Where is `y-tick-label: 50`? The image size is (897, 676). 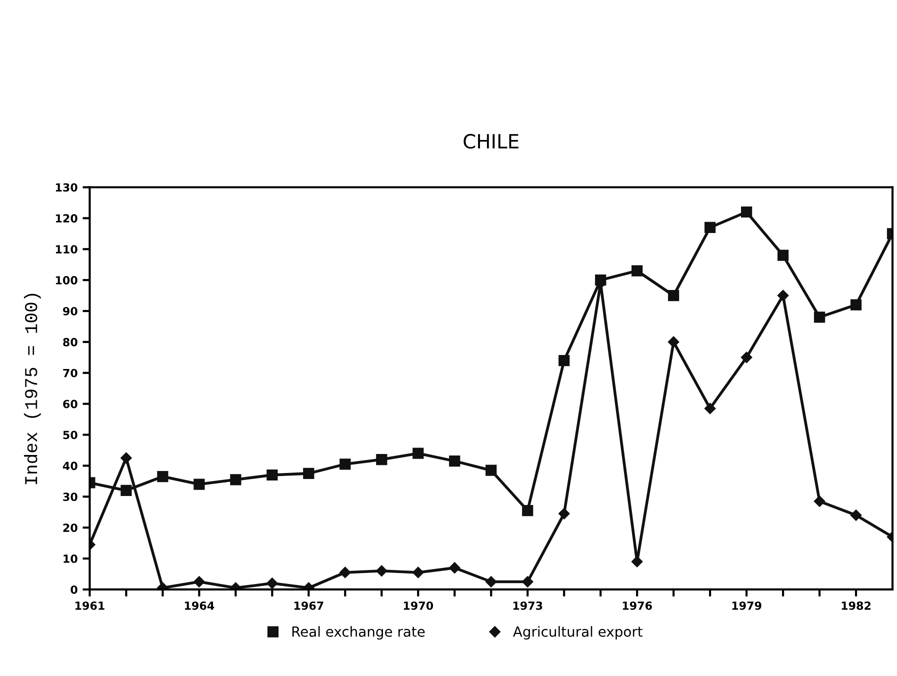 y-tick-label: 50 is located at coordinates (70, 435).